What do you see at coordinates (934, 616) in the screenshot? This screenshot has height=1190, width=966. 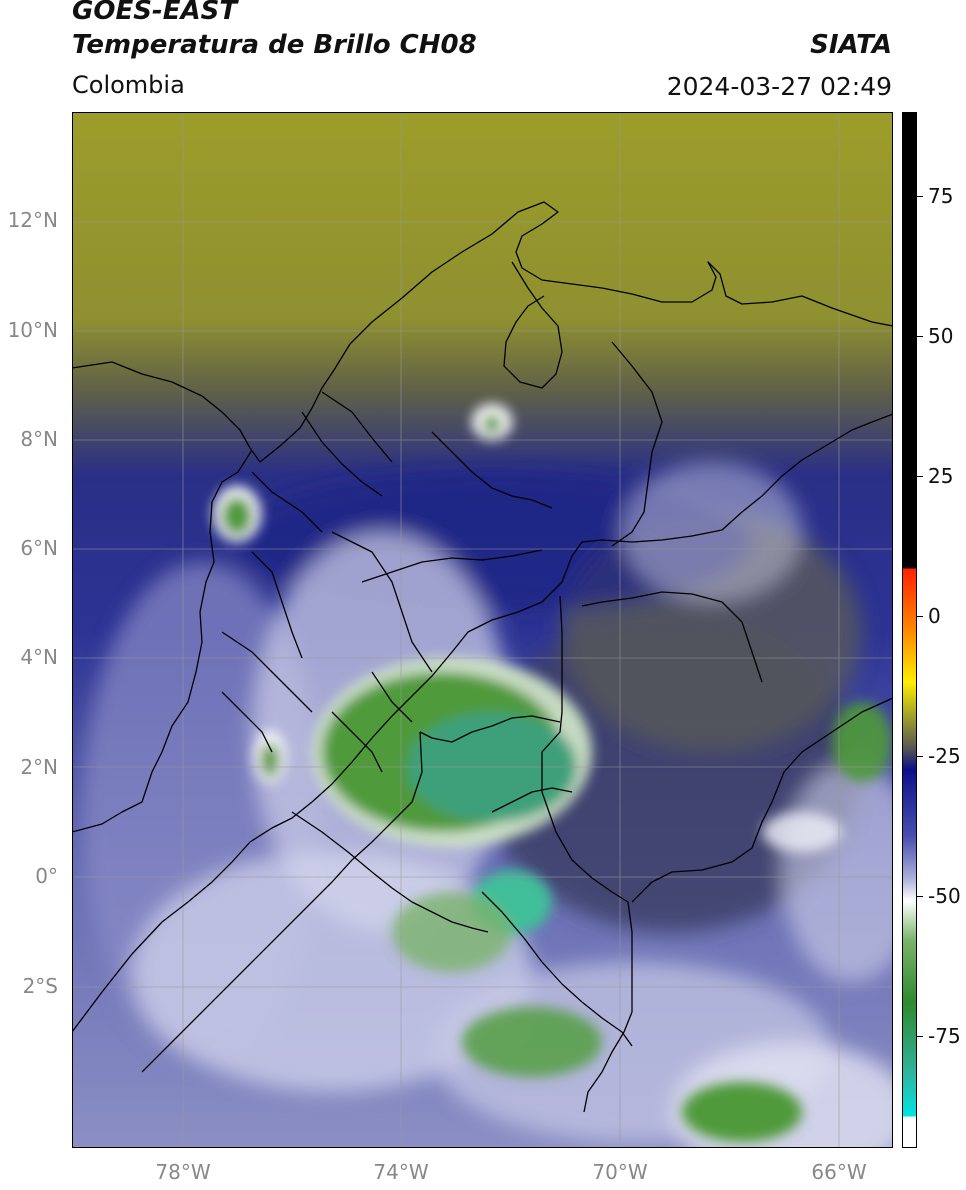 I see `colorbar-tick-label: 0` at bounding box center [934, 616].